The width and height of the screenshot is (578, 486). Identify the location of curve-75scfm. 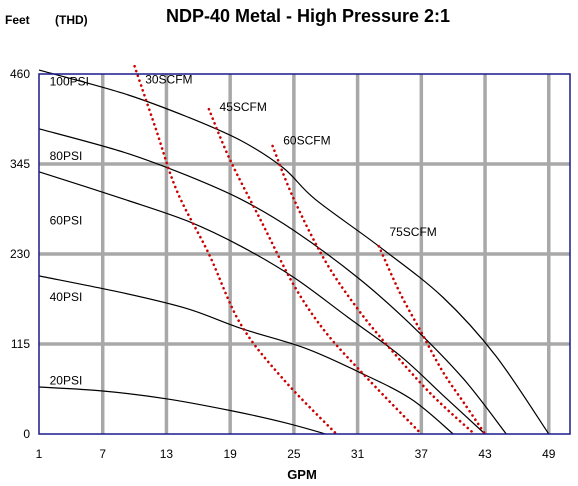
(432, 340).